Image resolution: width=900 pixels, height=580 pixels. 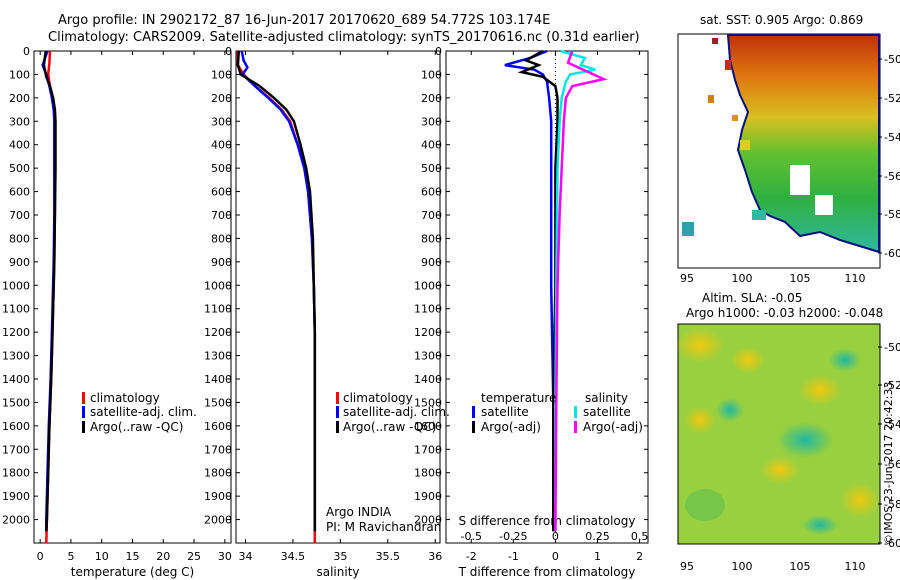 What do you see at coordinates (194, 556) in the screenshot?
I see `x-tick-label: 25` at bounding box center [194, 556].